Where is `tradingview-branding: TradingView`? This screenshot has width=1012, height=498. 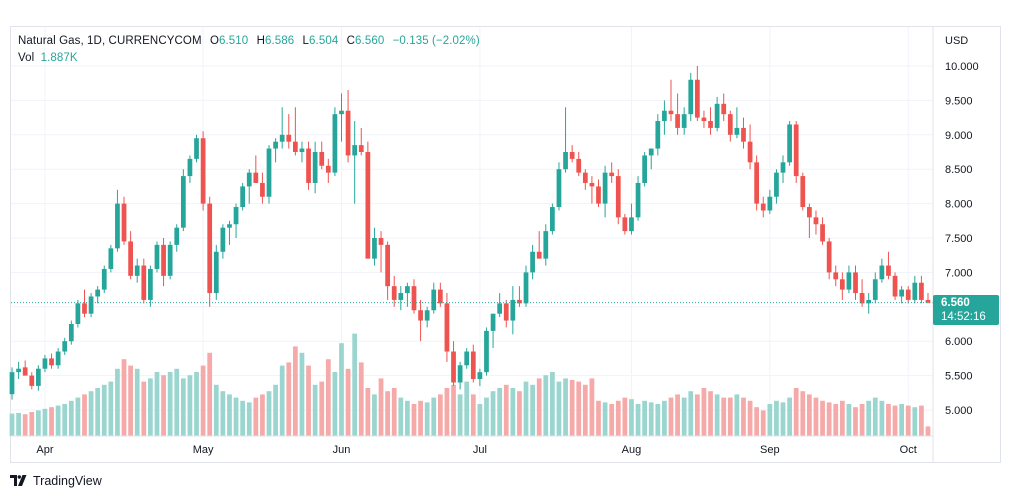 tradingview-branding: TradingView is located at coordinates (56, 481).